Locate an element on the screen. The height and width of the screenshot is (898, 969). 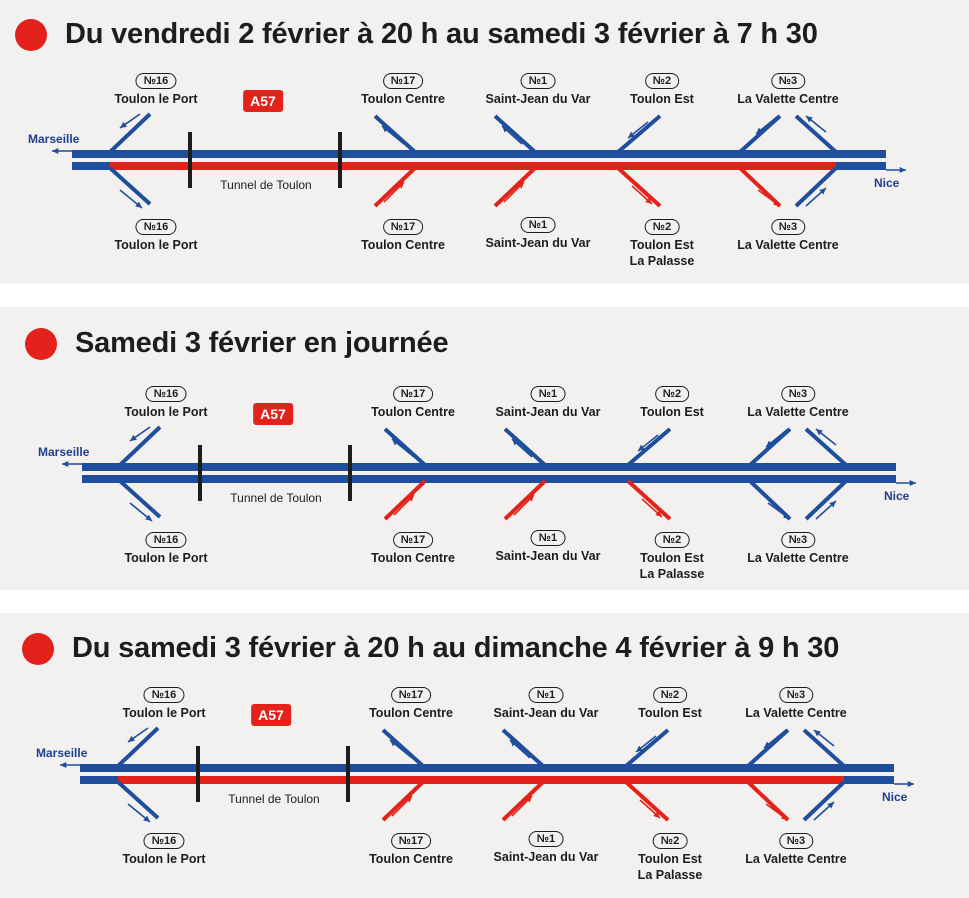
a57-road-badge: A57 is located at coordinates (273, 414).